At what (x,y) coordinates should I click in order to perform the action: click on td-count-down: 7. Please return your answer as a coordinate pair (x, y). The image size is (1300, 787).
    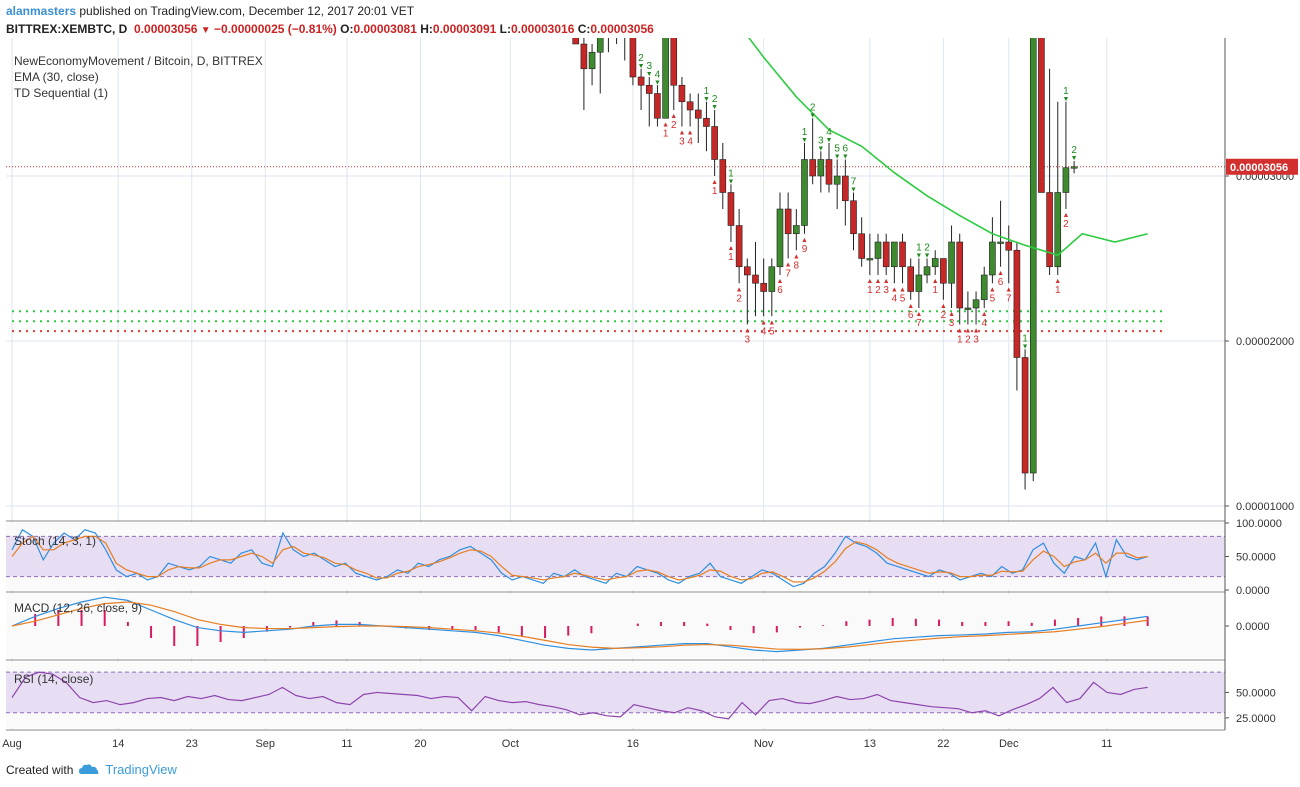
    Looking at the image, I should click on (919, 323).